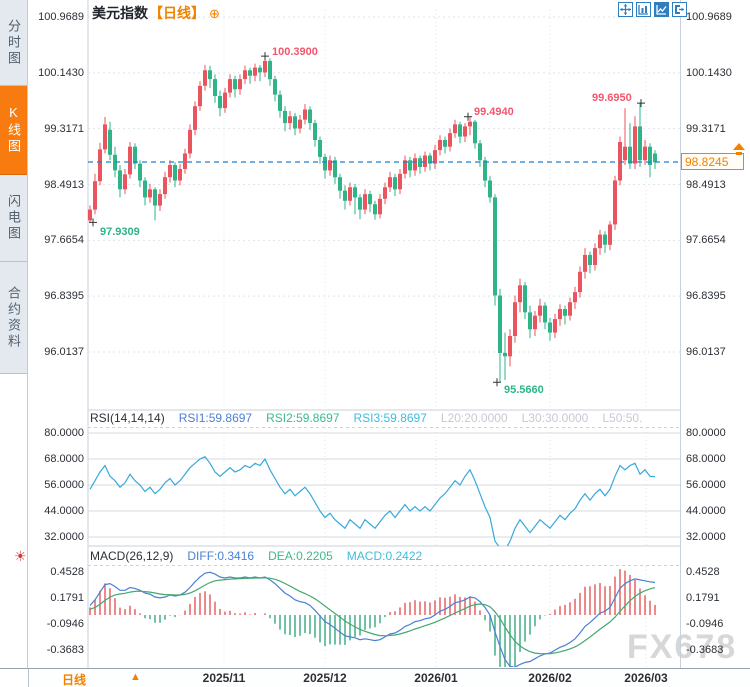  I want to click on price-annotation: 95.5660, so click(524, 390).